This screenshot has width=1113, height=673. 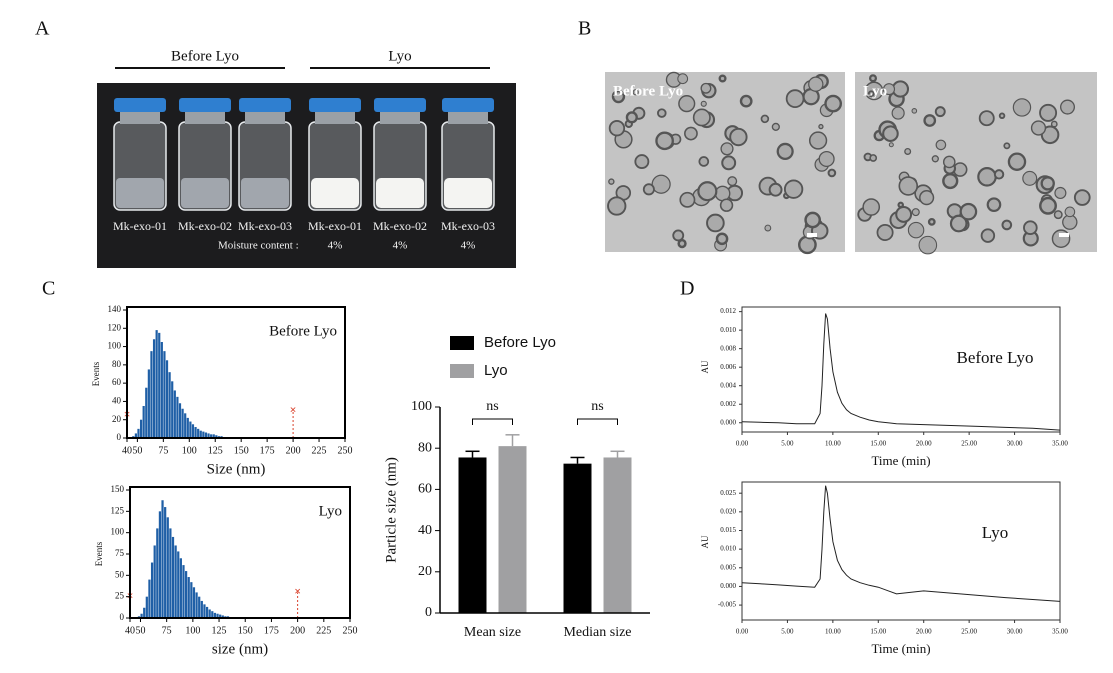 I want to click on x-tick-label: 25.00, so click(x=969, y=632).